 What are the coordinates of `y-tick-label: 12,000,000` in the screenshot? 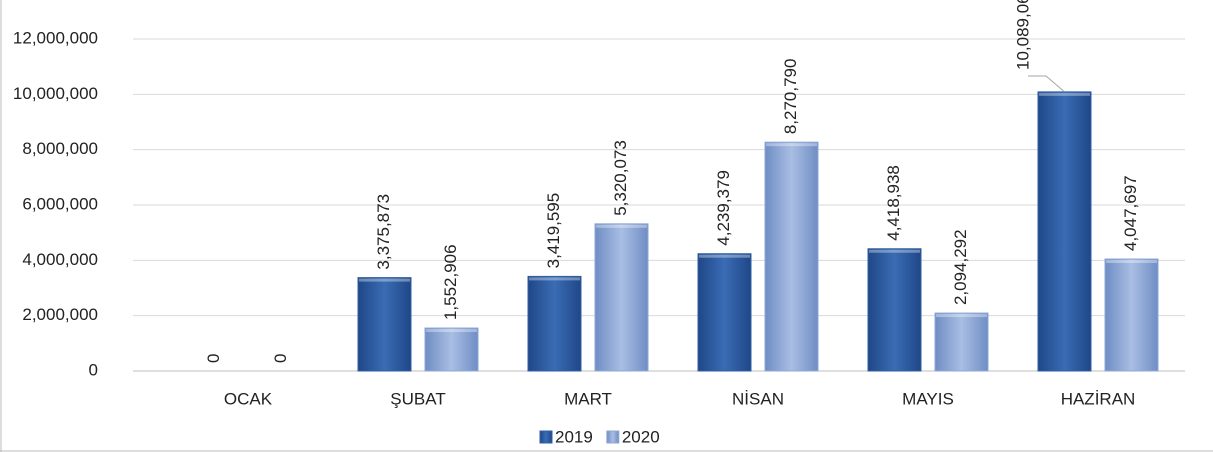 It's located at (55, 37).